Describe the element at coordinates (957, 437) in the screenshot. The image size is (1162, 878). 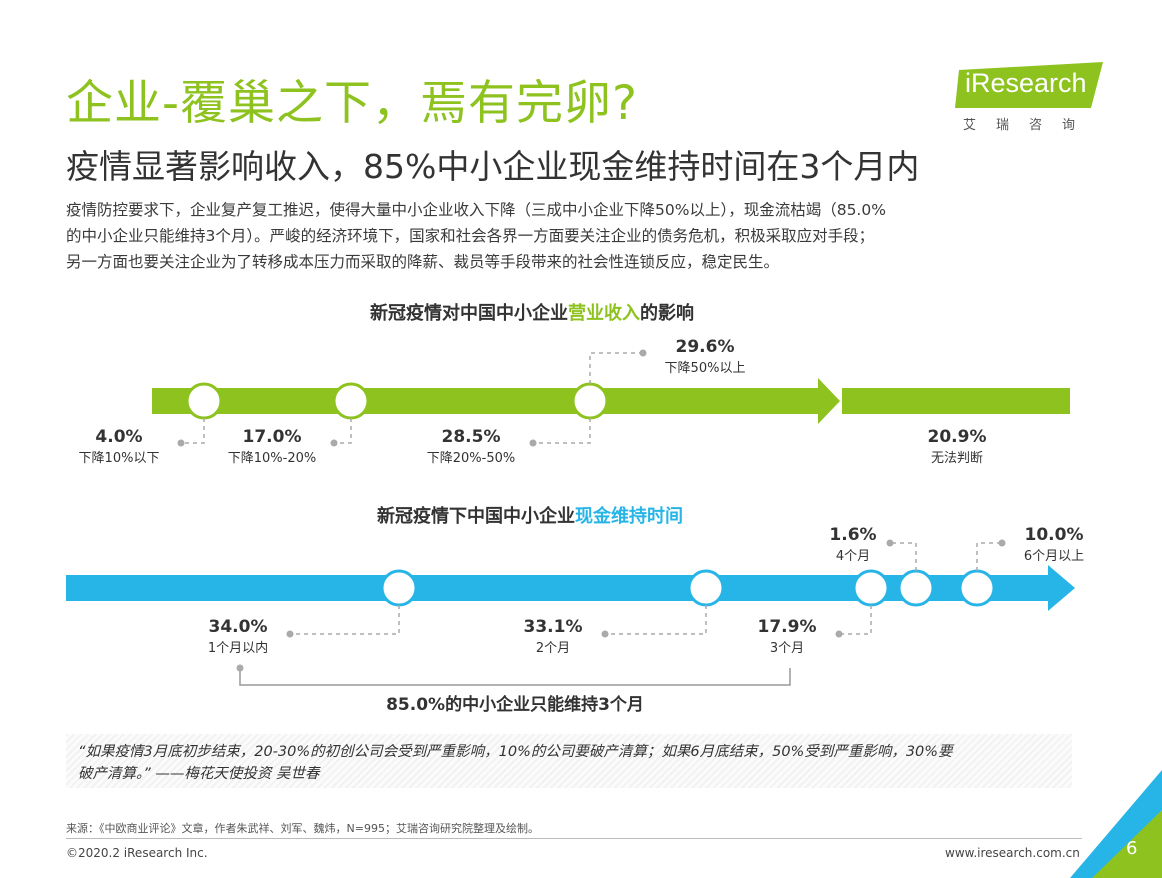
I see `chart1-value-4: 20.9%` at that location.